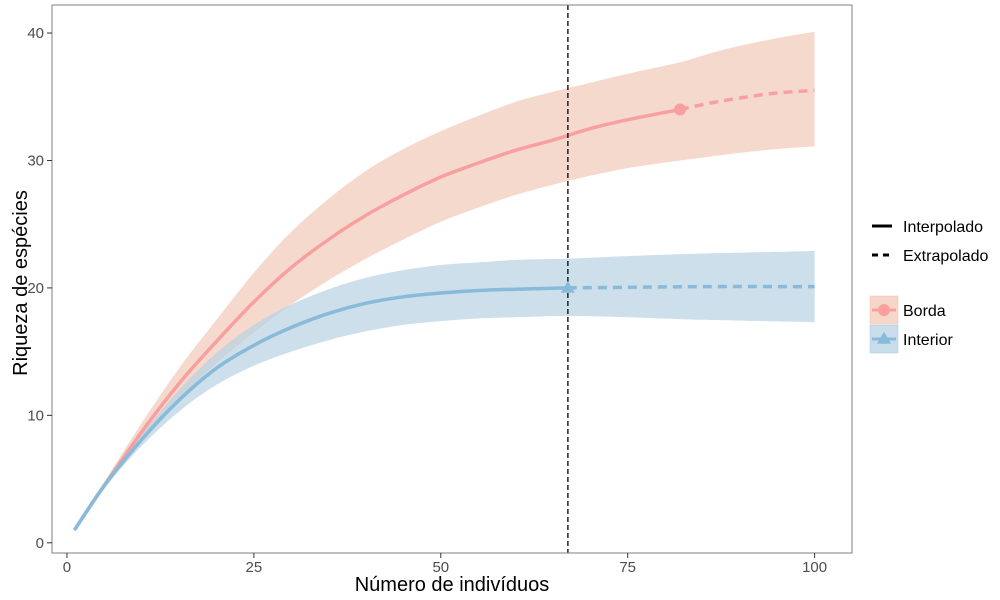 The height and width of the screenshot is (600, 1000). What do you see at coordinates (40, 543) in the screenshot?
I see `y-tick-label: 0` at bounding box center [40, 543].